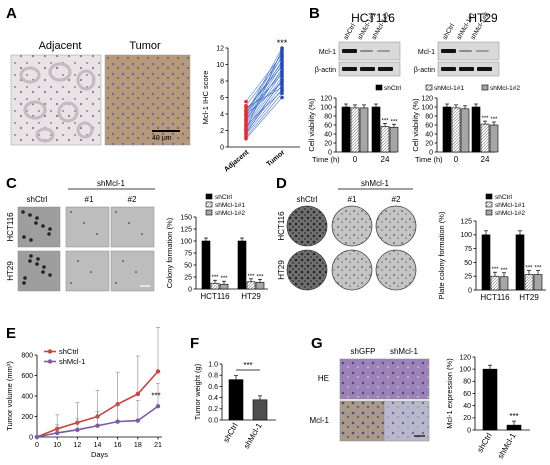  What do you see at coordinates (118, 445) in the screenshot?
I see `volume-x-tick-label: 16` at bounding box center [118, 445].